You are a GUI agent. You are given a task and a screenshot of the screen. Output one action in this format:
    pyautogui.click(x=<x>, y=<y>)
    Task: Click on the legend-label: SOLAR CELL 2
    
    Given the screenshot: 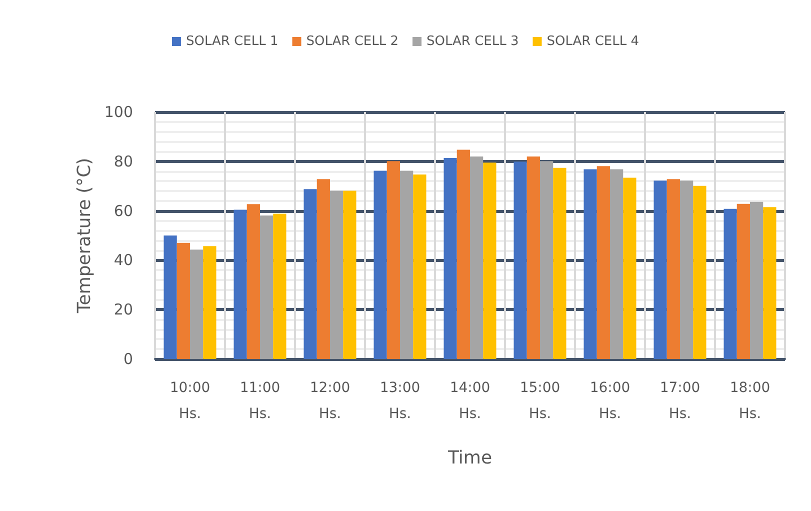 What is the action you would take?
    pyautogui.click(x=352, y=41)
    